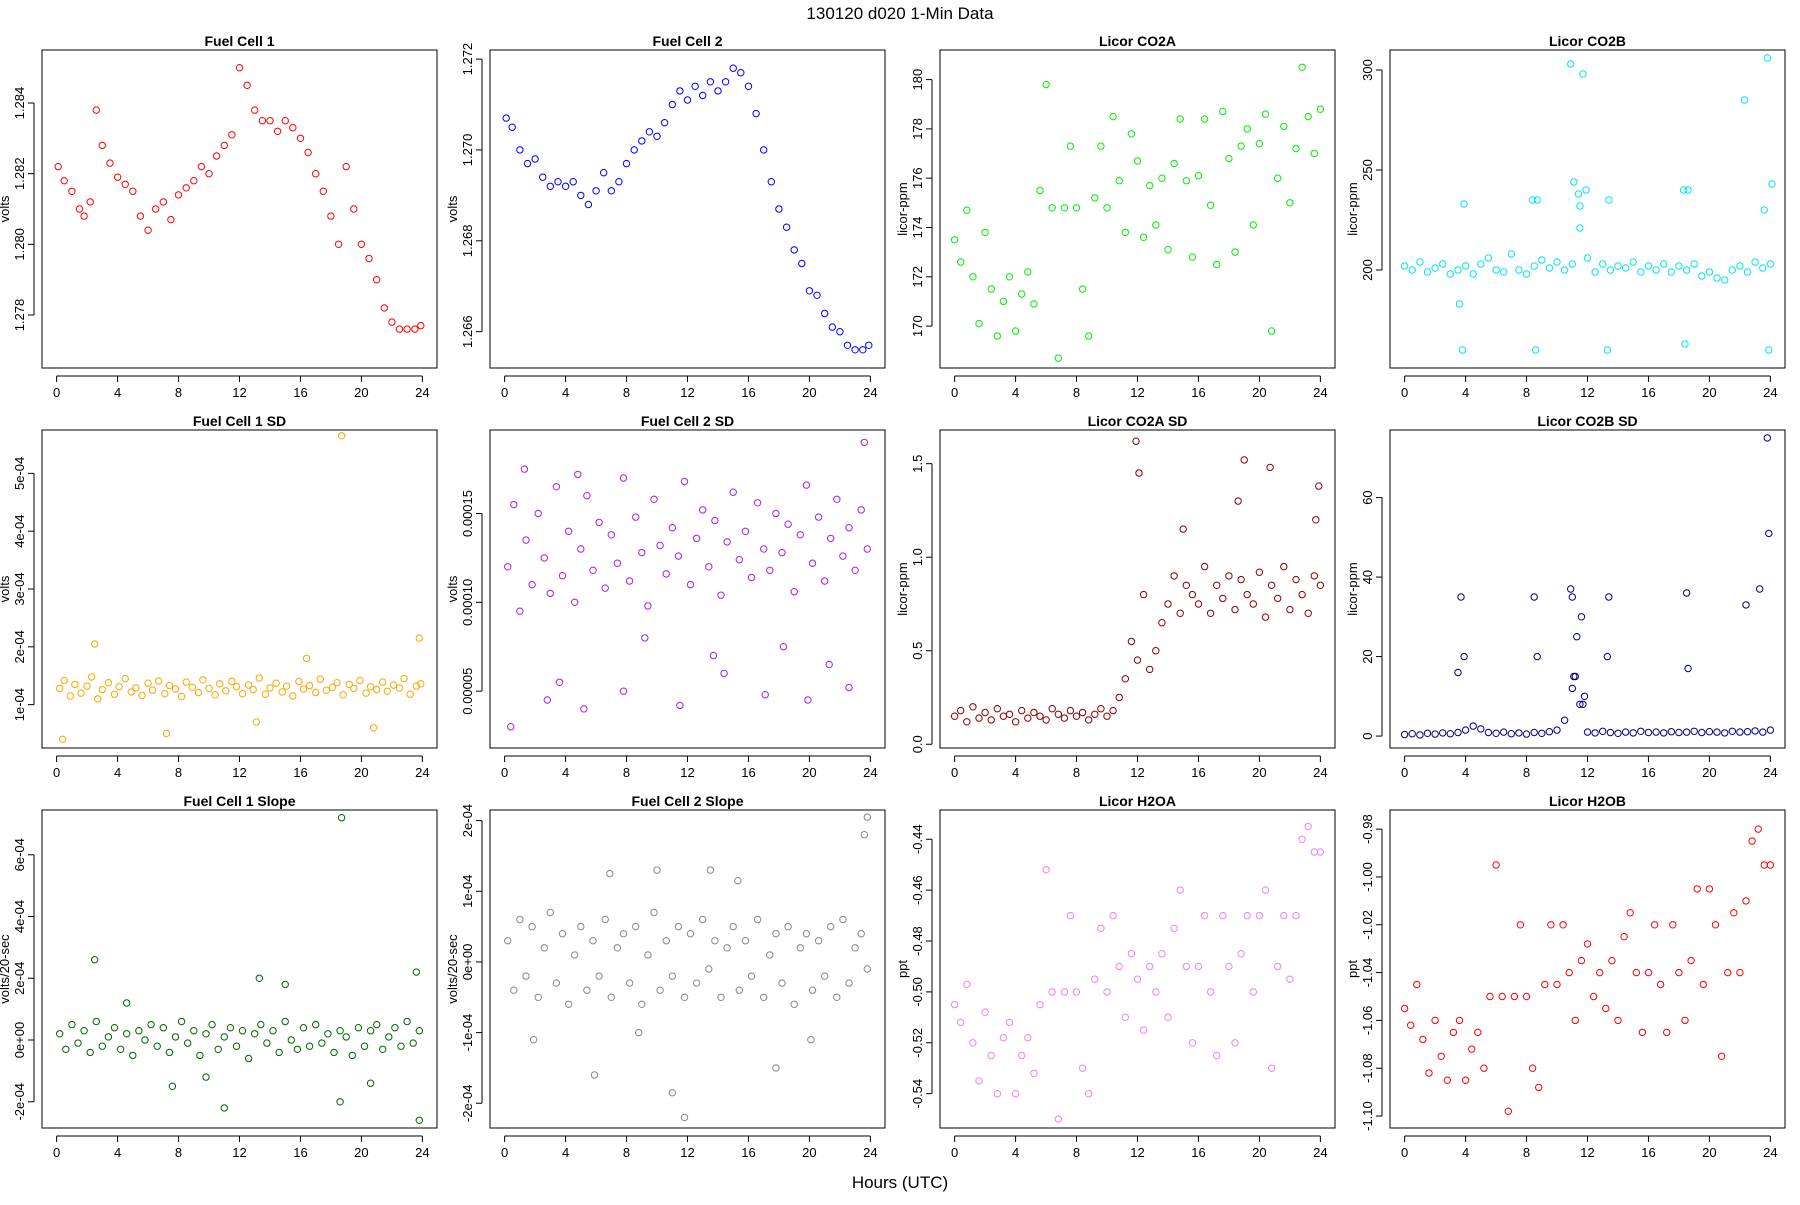 Image resolution: width=1800 pixels, height=1205 pixels. Describe the element at coordinates (19, 704) in the screenshot. I see `y-tick-label: 1e-04` at that location.